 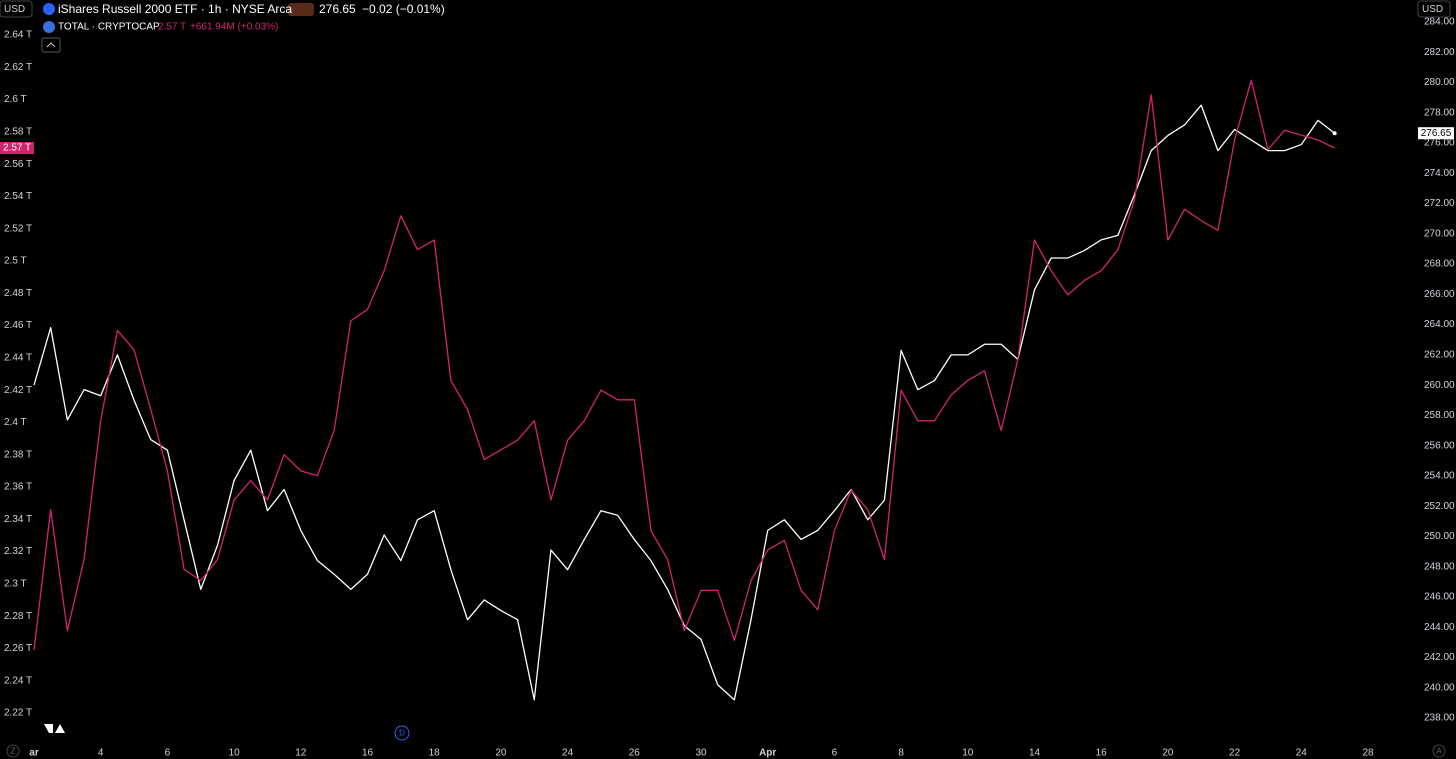 I want to click on y-tick-label: 2.42 T, so click(x=18, y=390).